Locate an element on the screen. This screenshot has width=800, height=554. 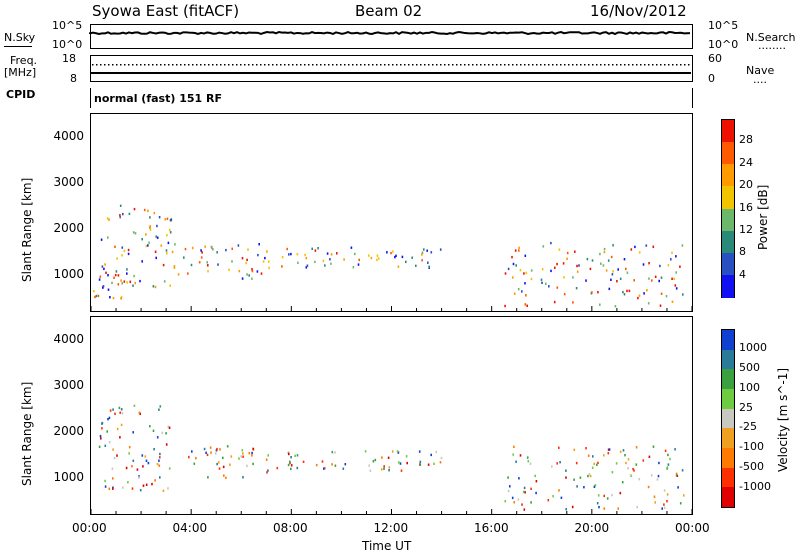
velocity-colorbar-label: Velocity [m s^-1] is located at coordinates (783, 419).